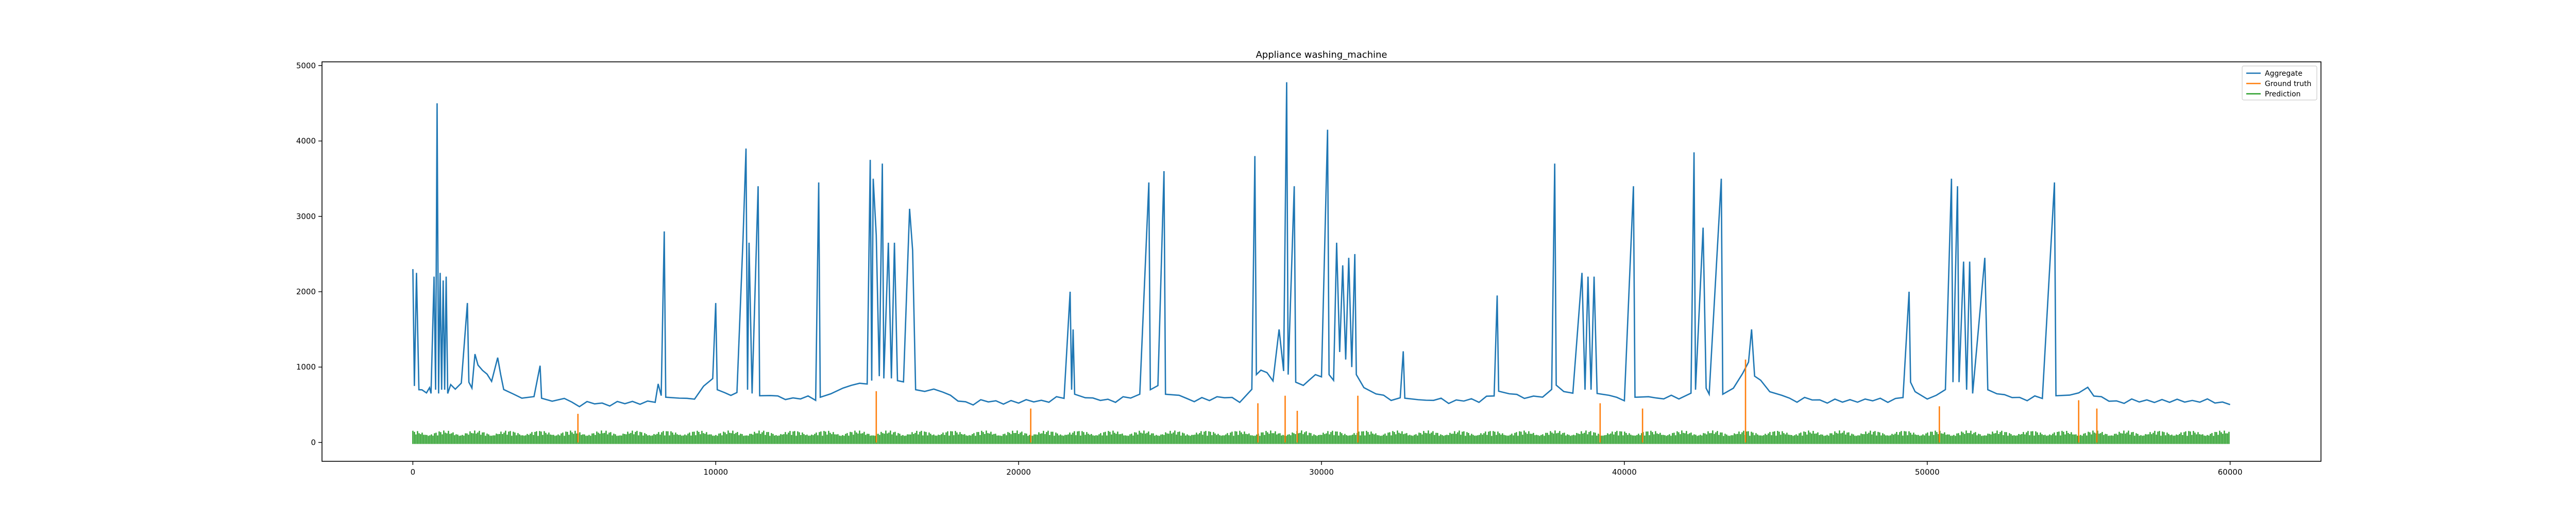 The width and height of the screenshot is (2576, 518). I want to click on x-tick-label: 60000, so click(2230, 472).